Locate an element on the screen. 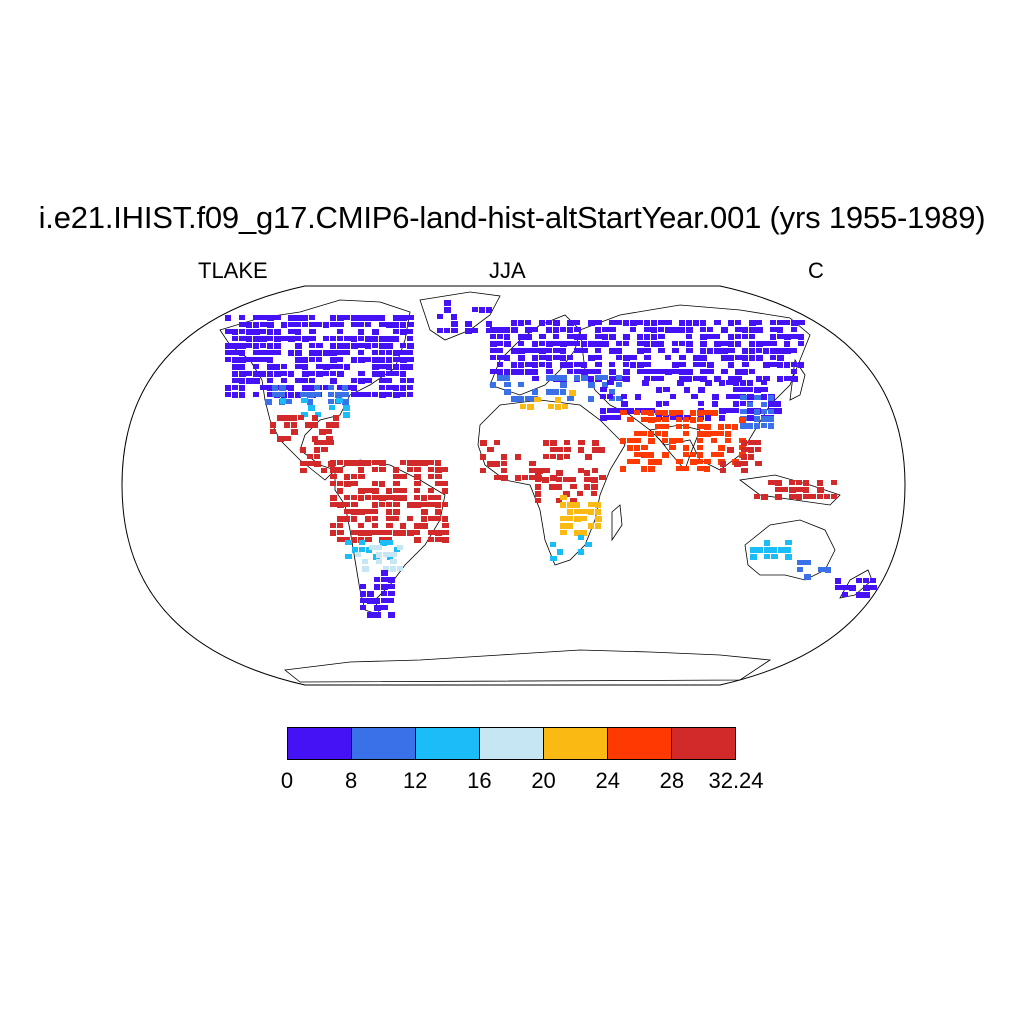 This screenshot has height=1024, width=1024. season-label: JJA is located at coordinates (507, 270).